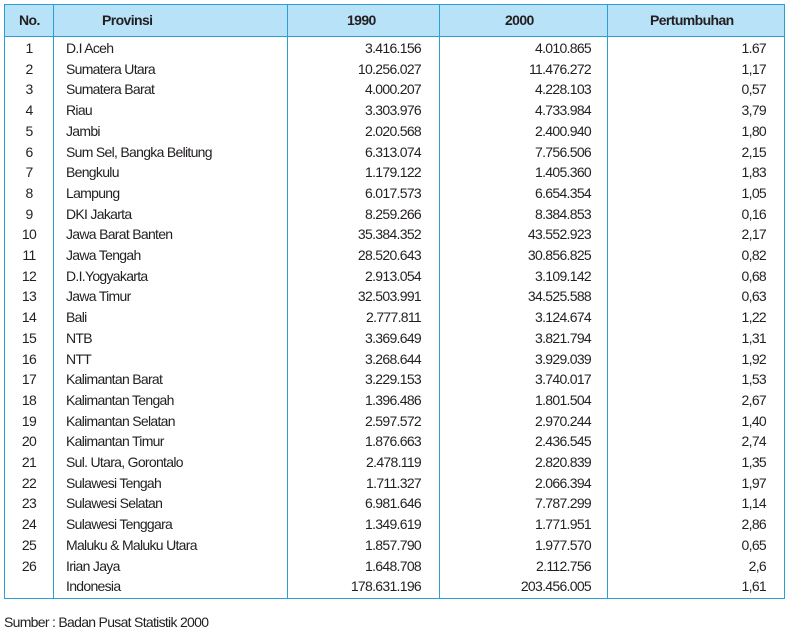 The height and width of the screenshot is (634, 792). What do you see at coordinates (563, 358) in the screenshot?
I see `population-2000: 3.929.039` at bounding box center [563, 358].